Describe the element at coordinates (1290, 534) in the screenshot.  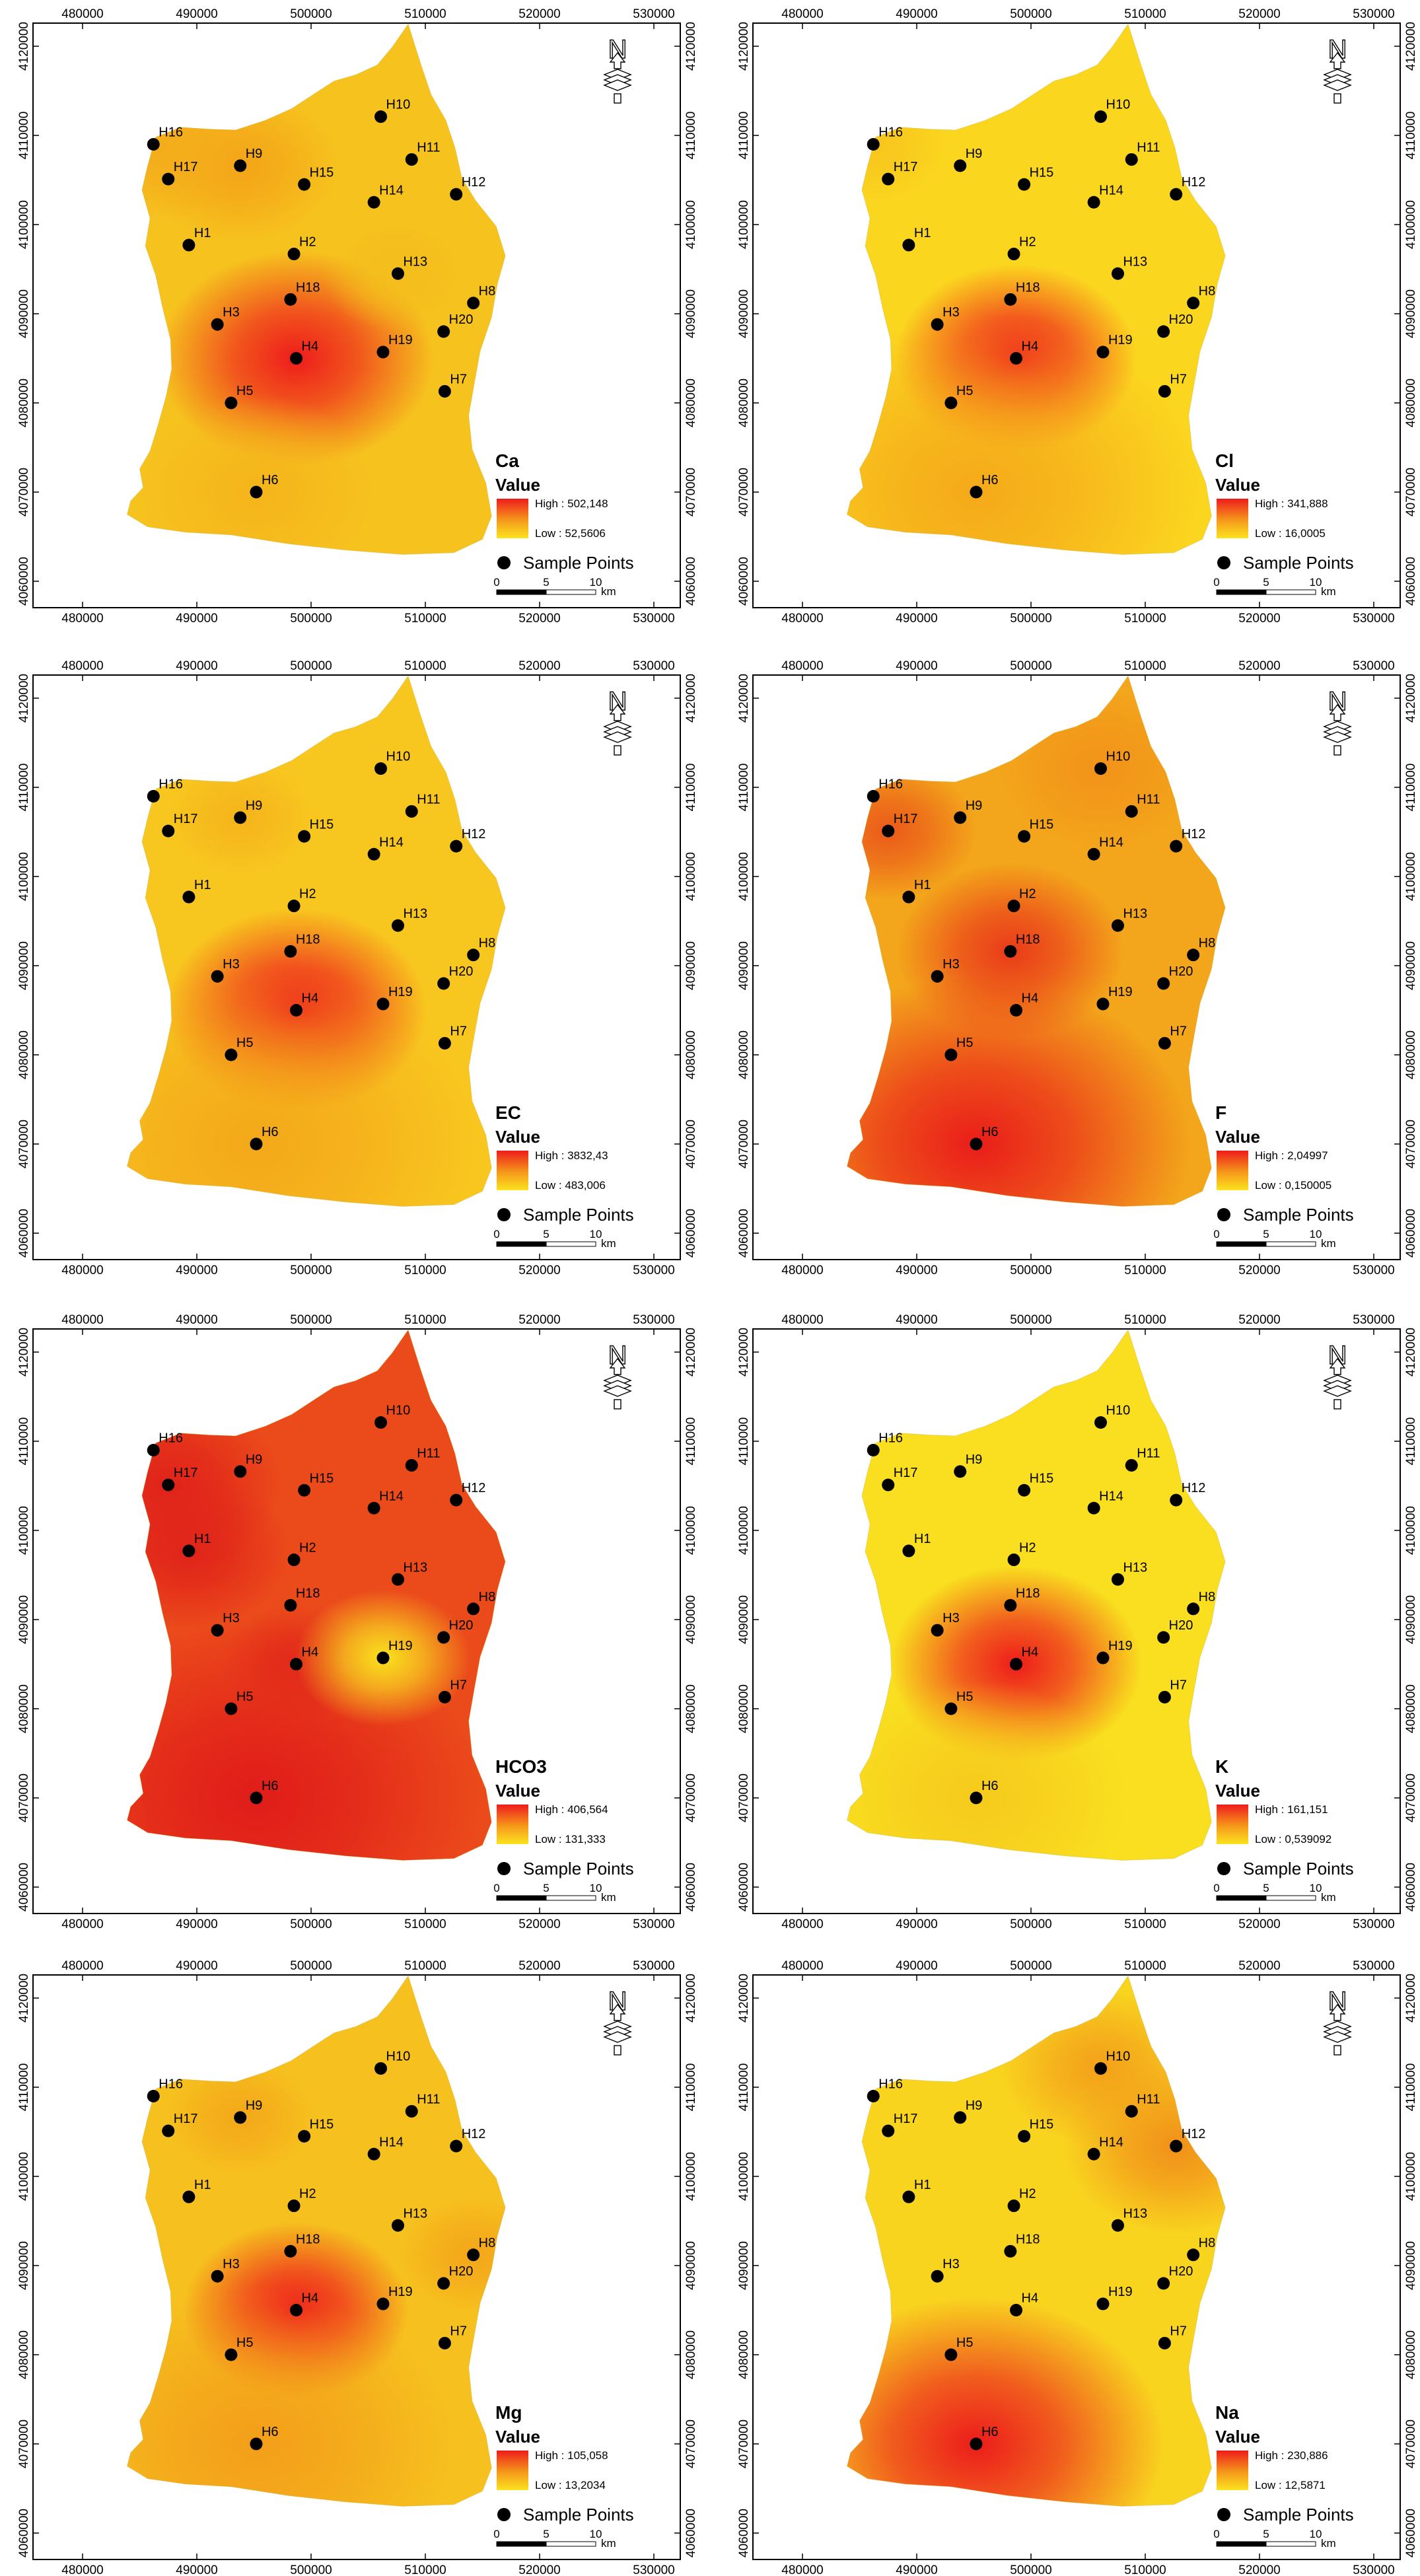
I see `legend-low-value: Low : 16,0005` at that location.